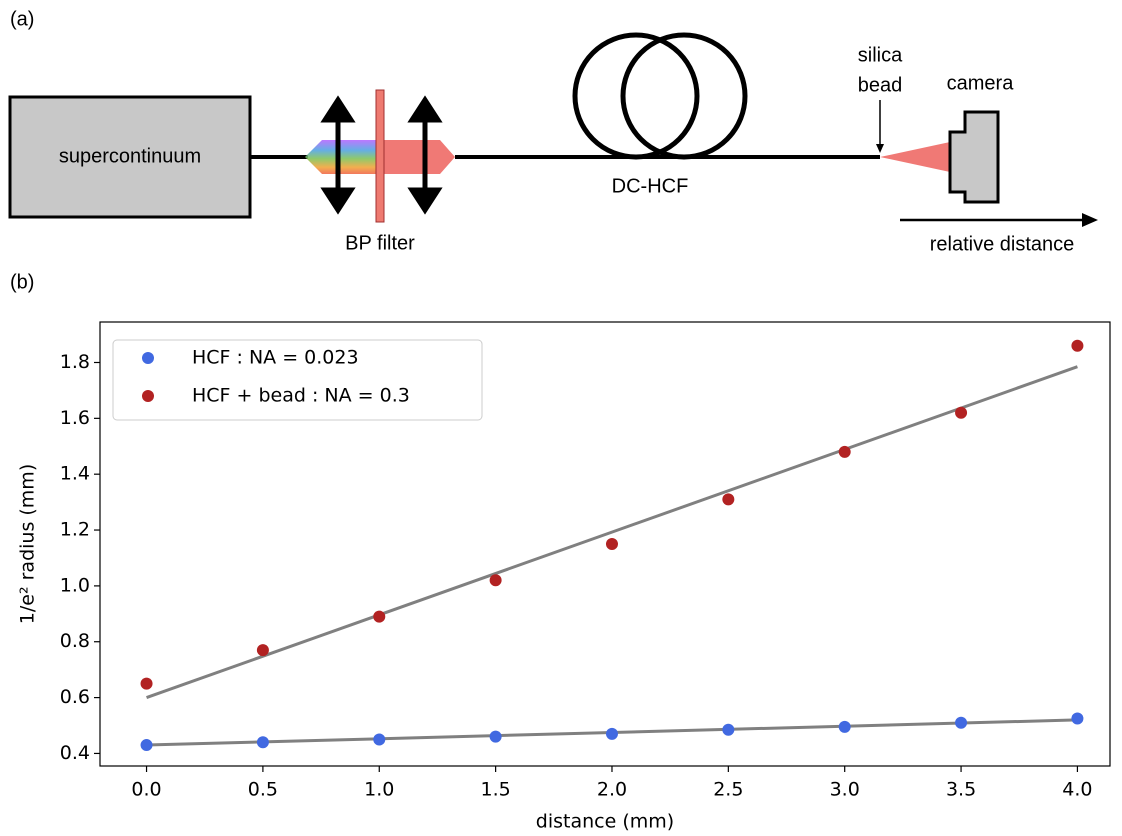 The image size is (1122, 836). I want to click on fiber-label: DC-HCF, so click(650, 186).